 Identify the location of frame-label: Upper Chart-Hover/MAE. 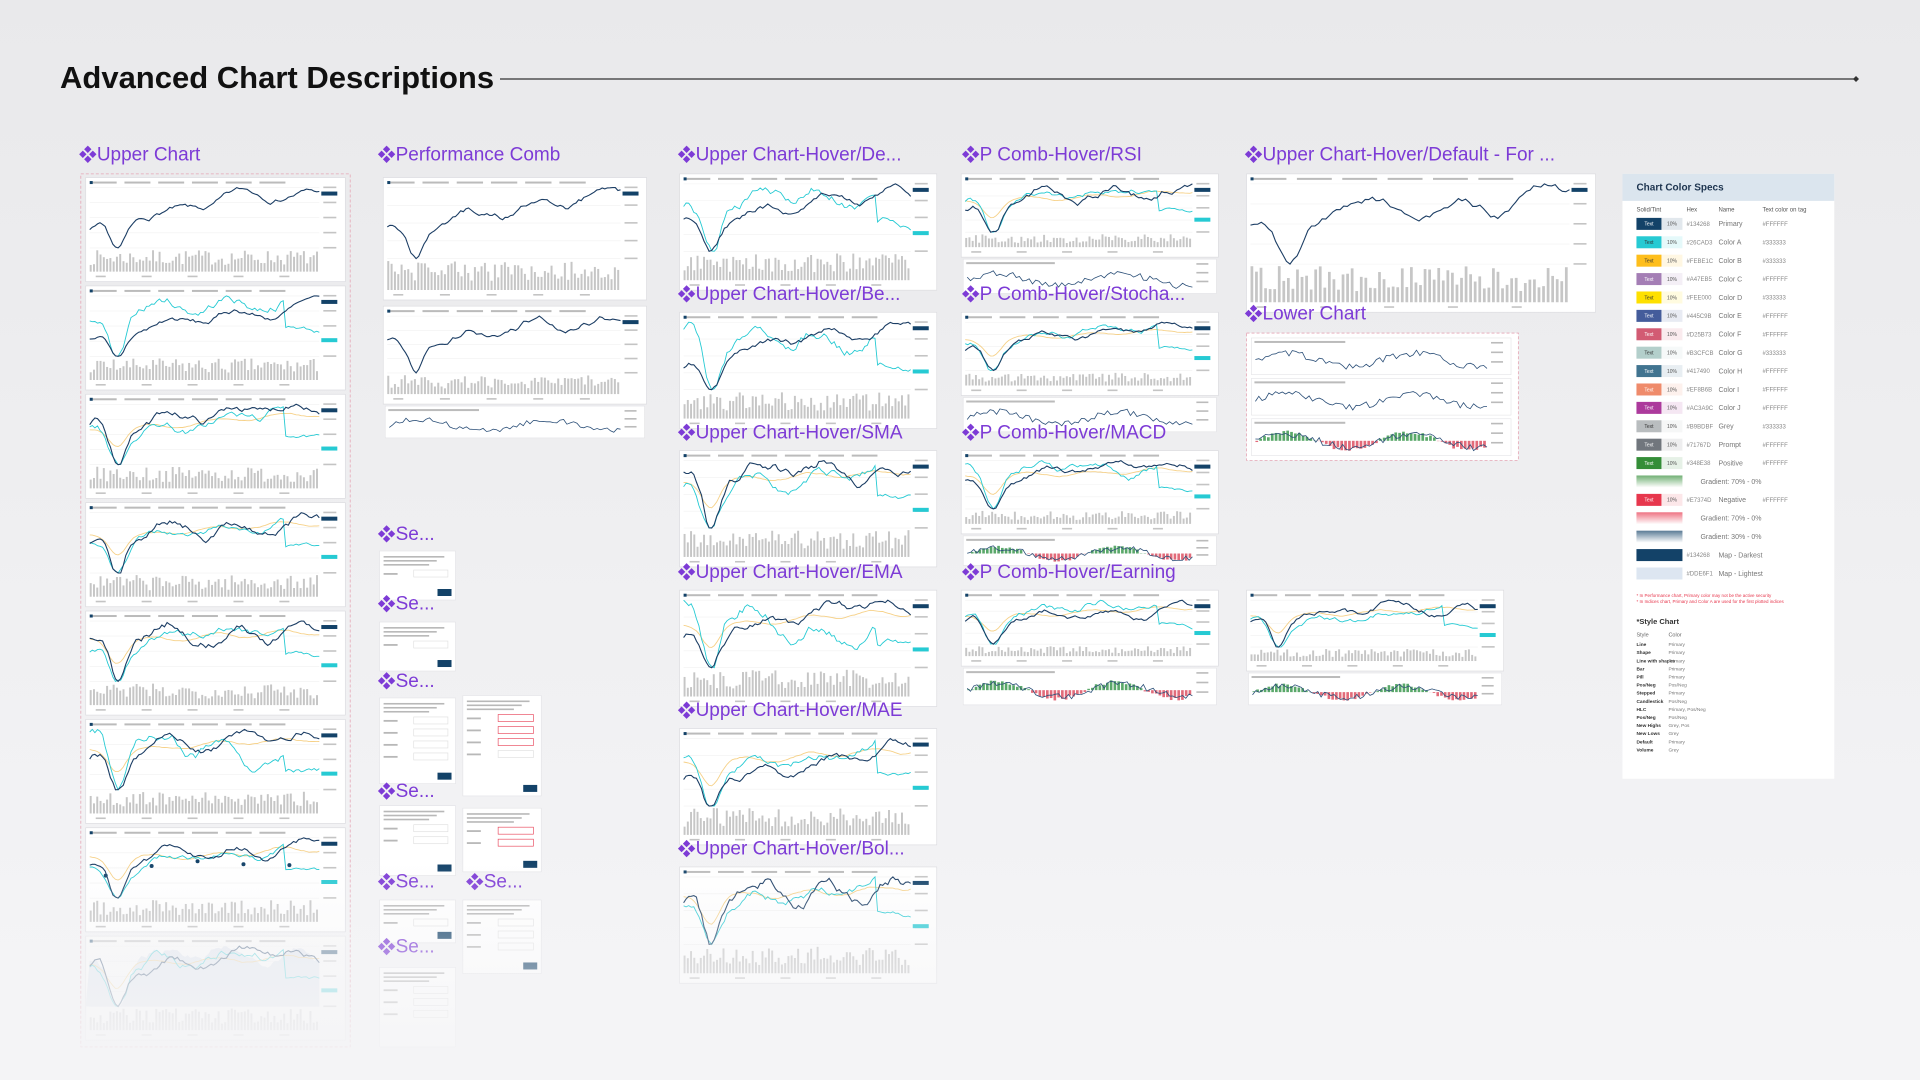
(799, 710).